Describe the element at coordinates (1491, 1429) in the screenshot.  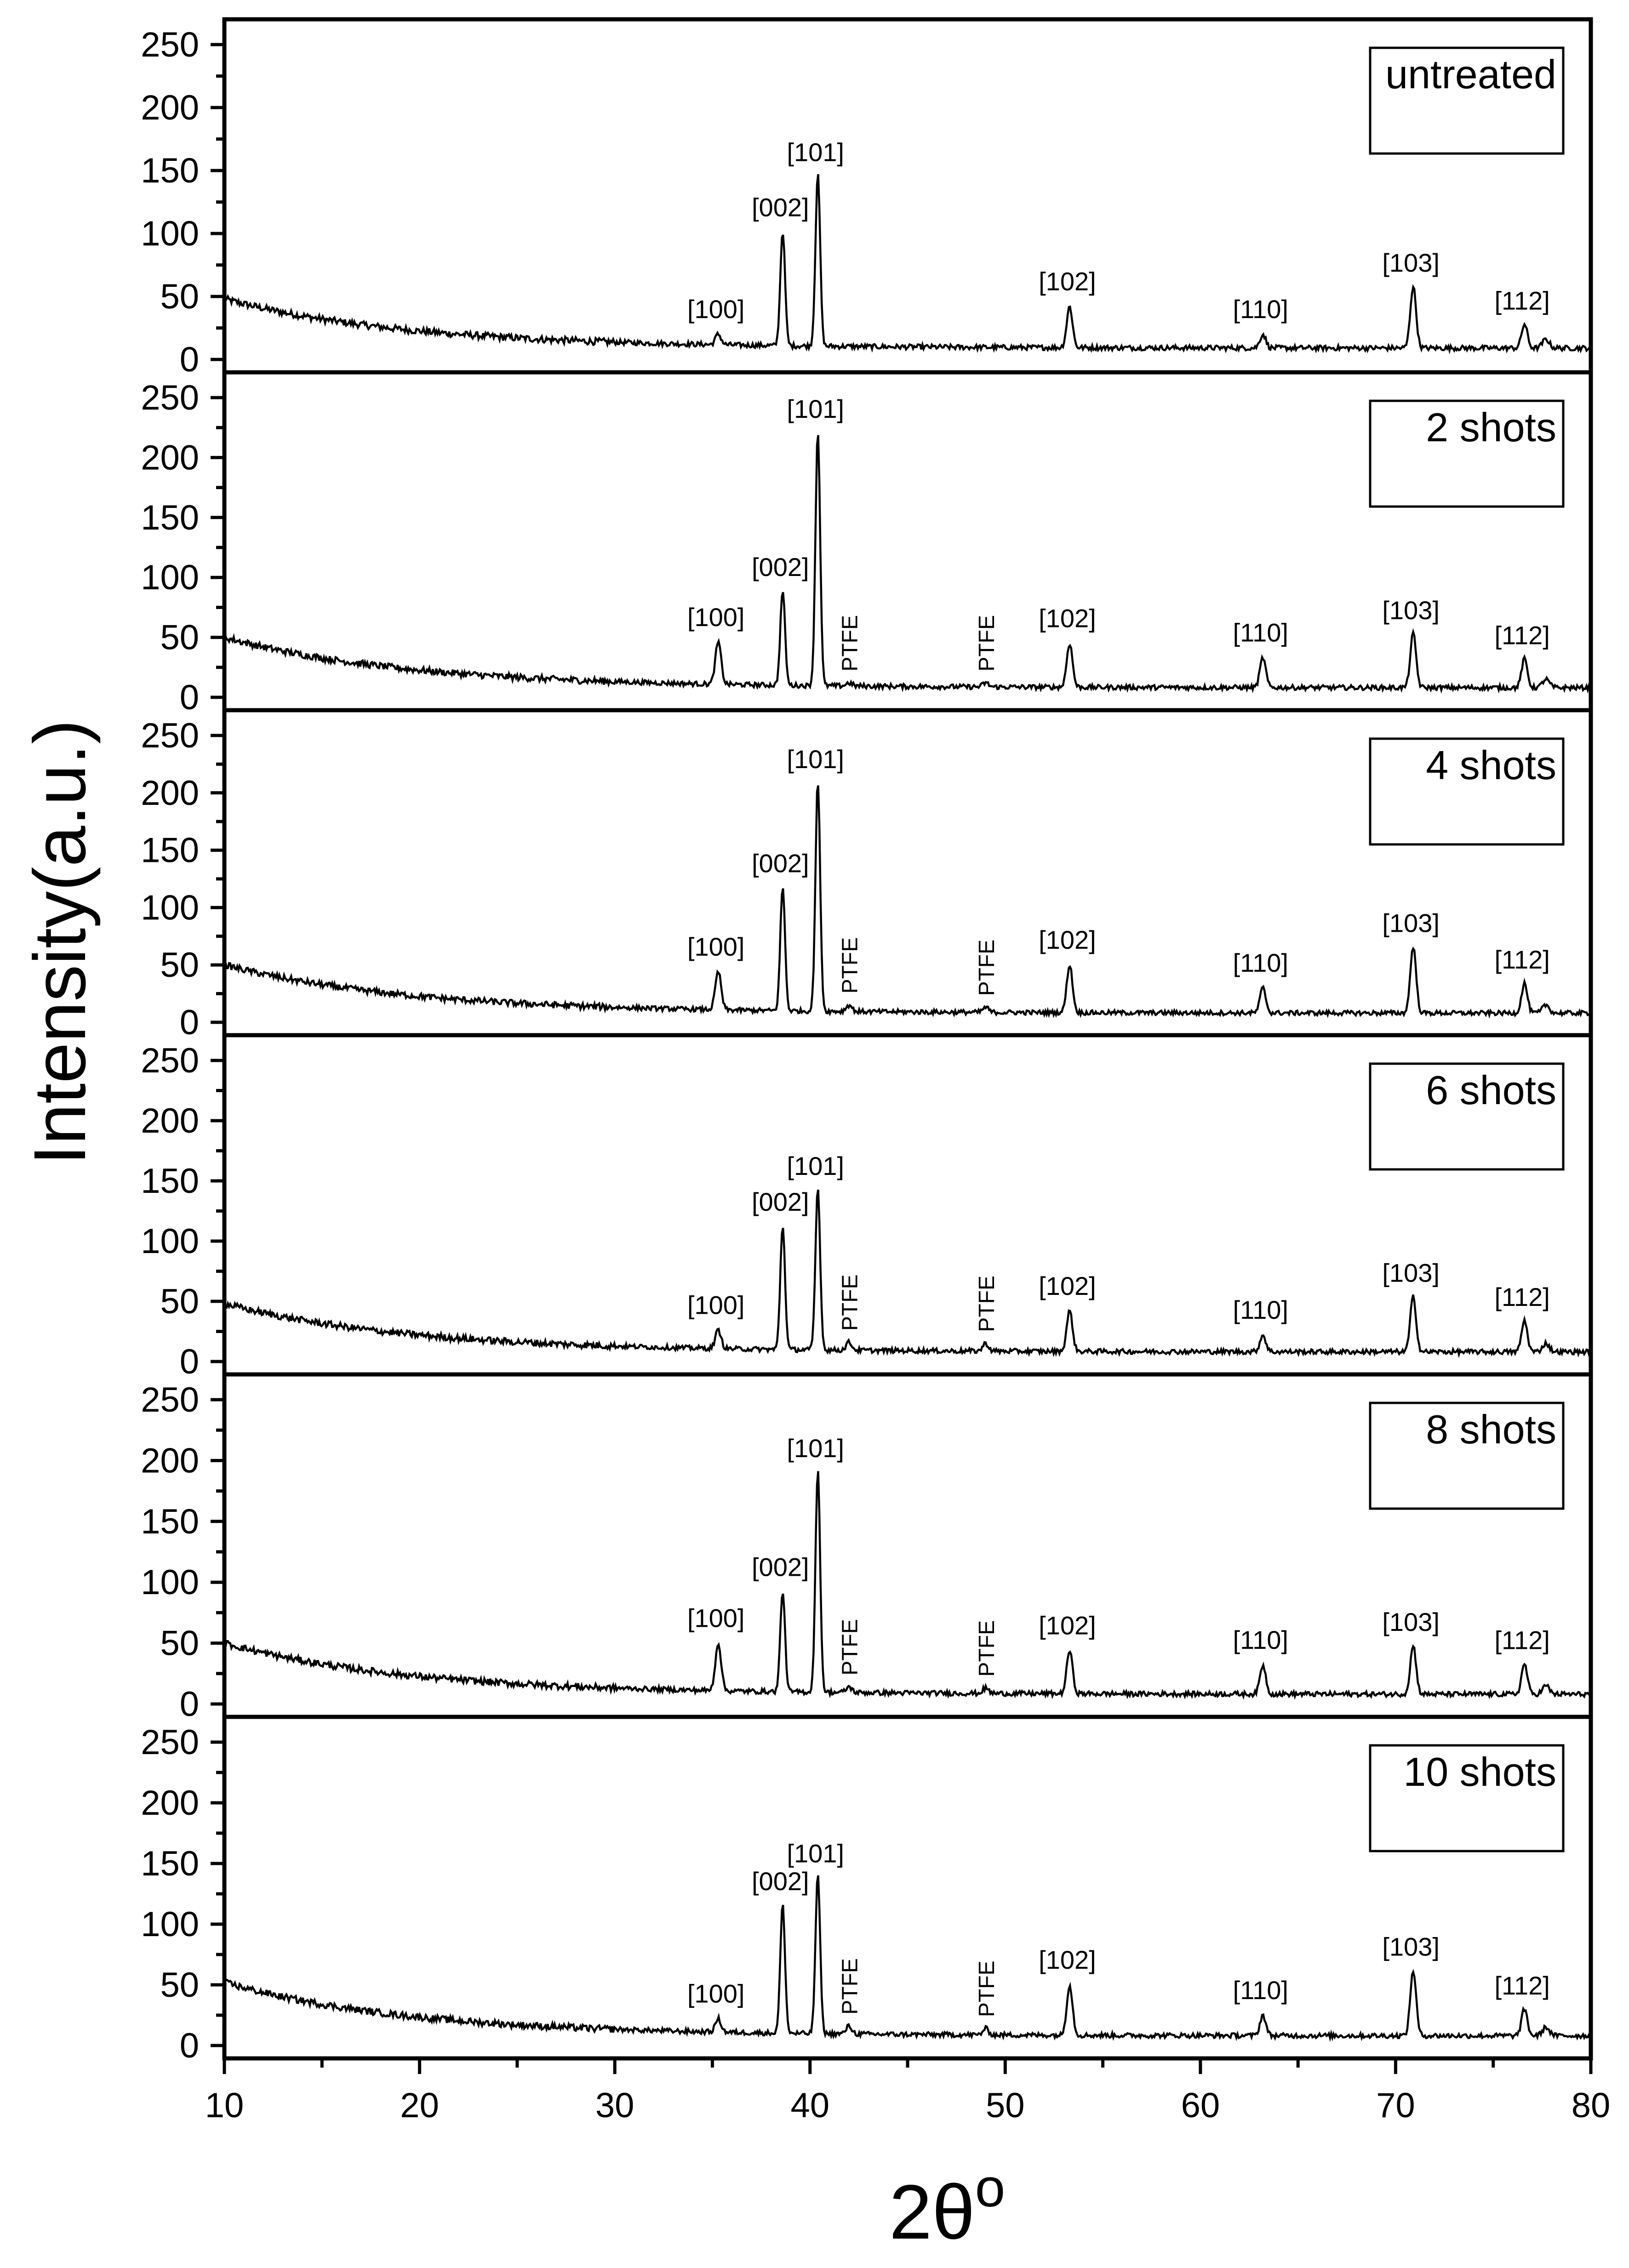
I see `legend-label: 8 shots` at that location.